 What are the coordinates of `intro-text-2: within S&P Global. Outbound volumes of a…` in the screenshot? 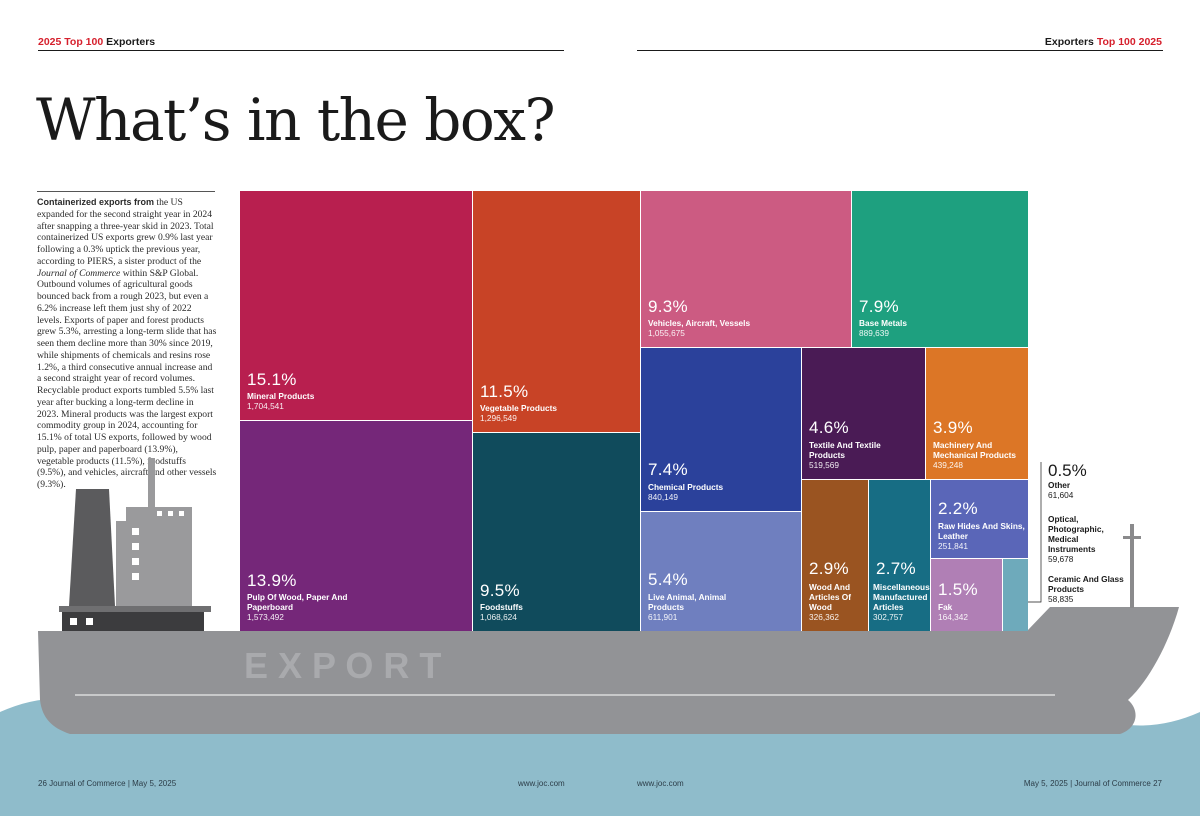 It's located at (127, 379).